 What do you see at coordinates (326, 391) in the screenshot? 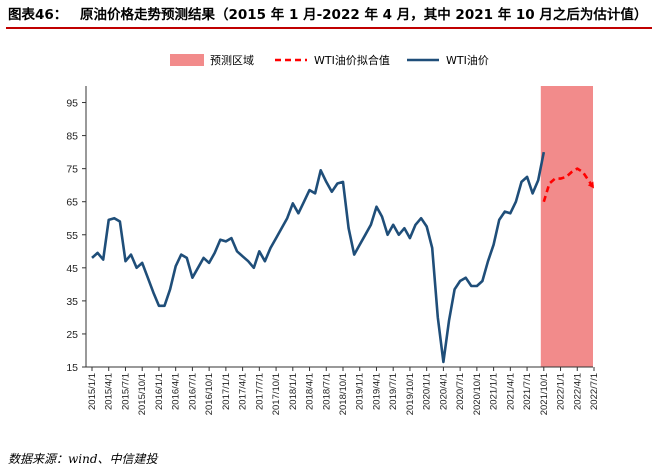
I see `x-tick-label: 2018/7/1` at bounding box center [326, 391].